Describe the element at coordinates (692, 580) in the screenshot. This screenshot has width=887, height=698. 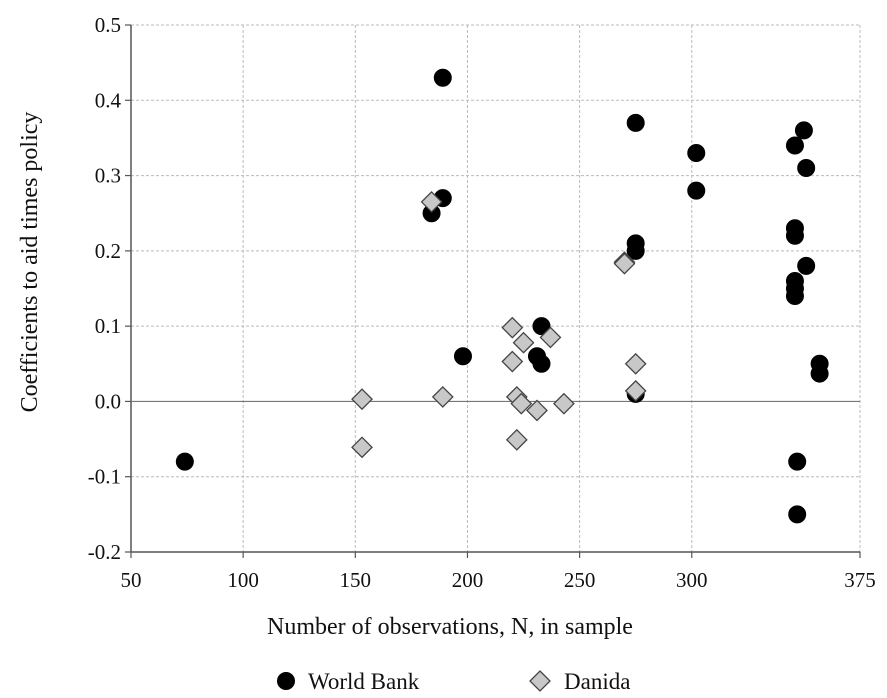
I see `x-tick-label: 300` at that location.